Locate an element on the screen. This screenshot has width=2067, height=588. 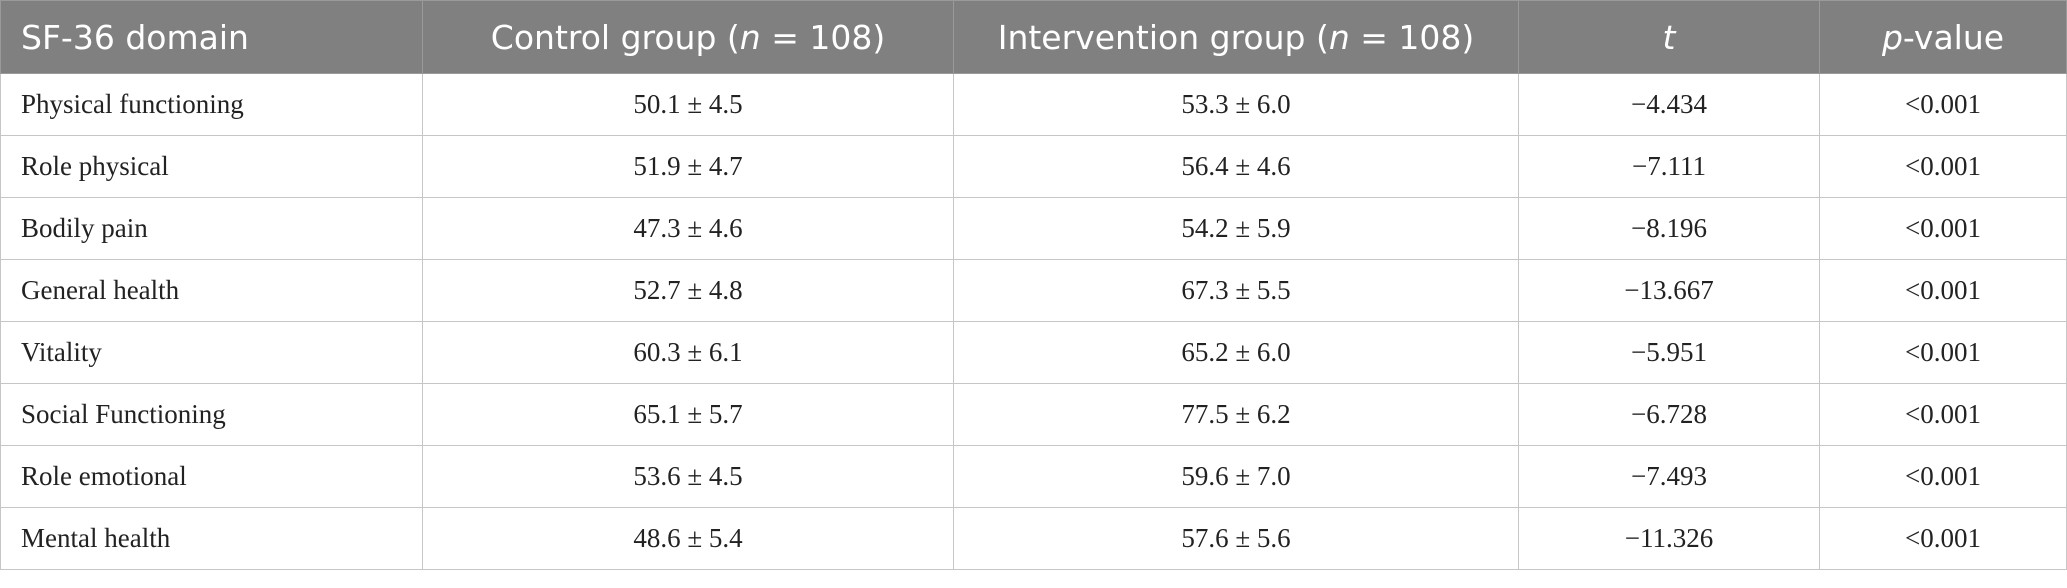
table-cell: 59.6 ± 7.0 is located at coordinates (1236, 476).